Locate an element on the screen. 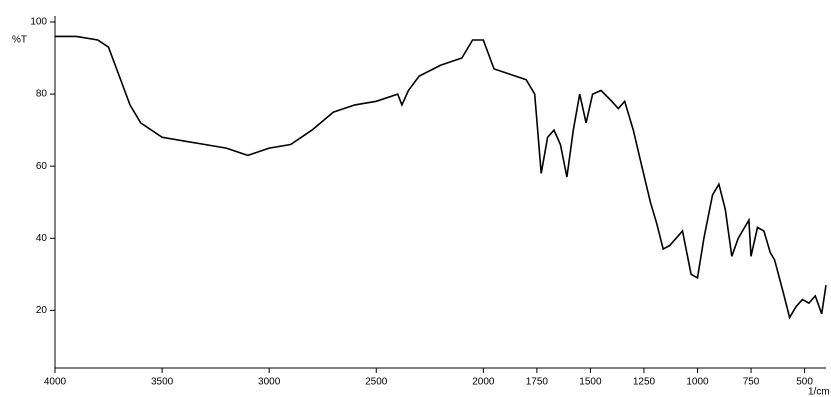 This screenshot has height=397, width=831. y-tick-label: 60 is located at coordinates (42, 166).